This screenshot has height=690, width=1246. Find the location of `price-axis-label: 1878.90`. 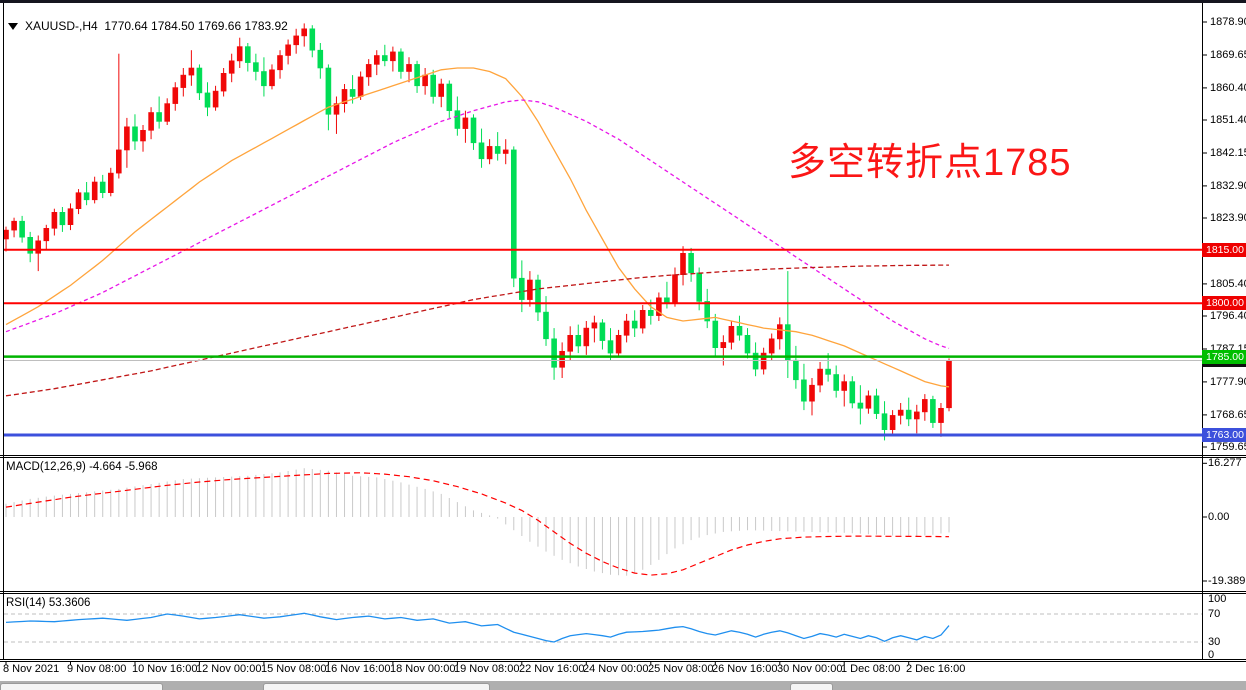

price-axis-label: 1878.90 is located at coordinates (1228, 22).